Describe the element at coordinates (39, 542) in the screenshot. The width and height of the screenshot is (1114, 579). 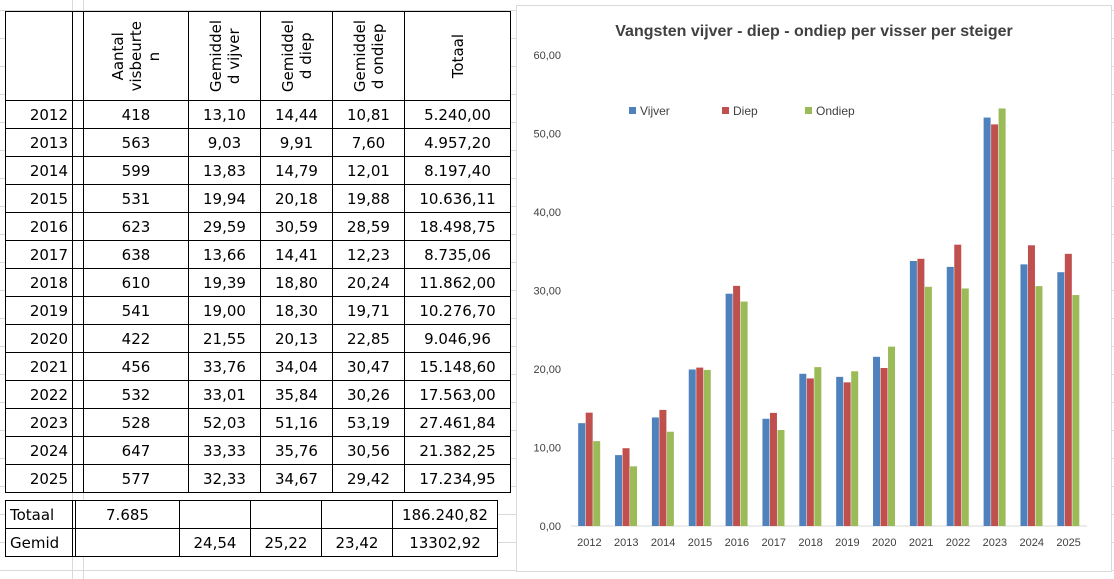
I see `table-cell: Gemid` at that location.